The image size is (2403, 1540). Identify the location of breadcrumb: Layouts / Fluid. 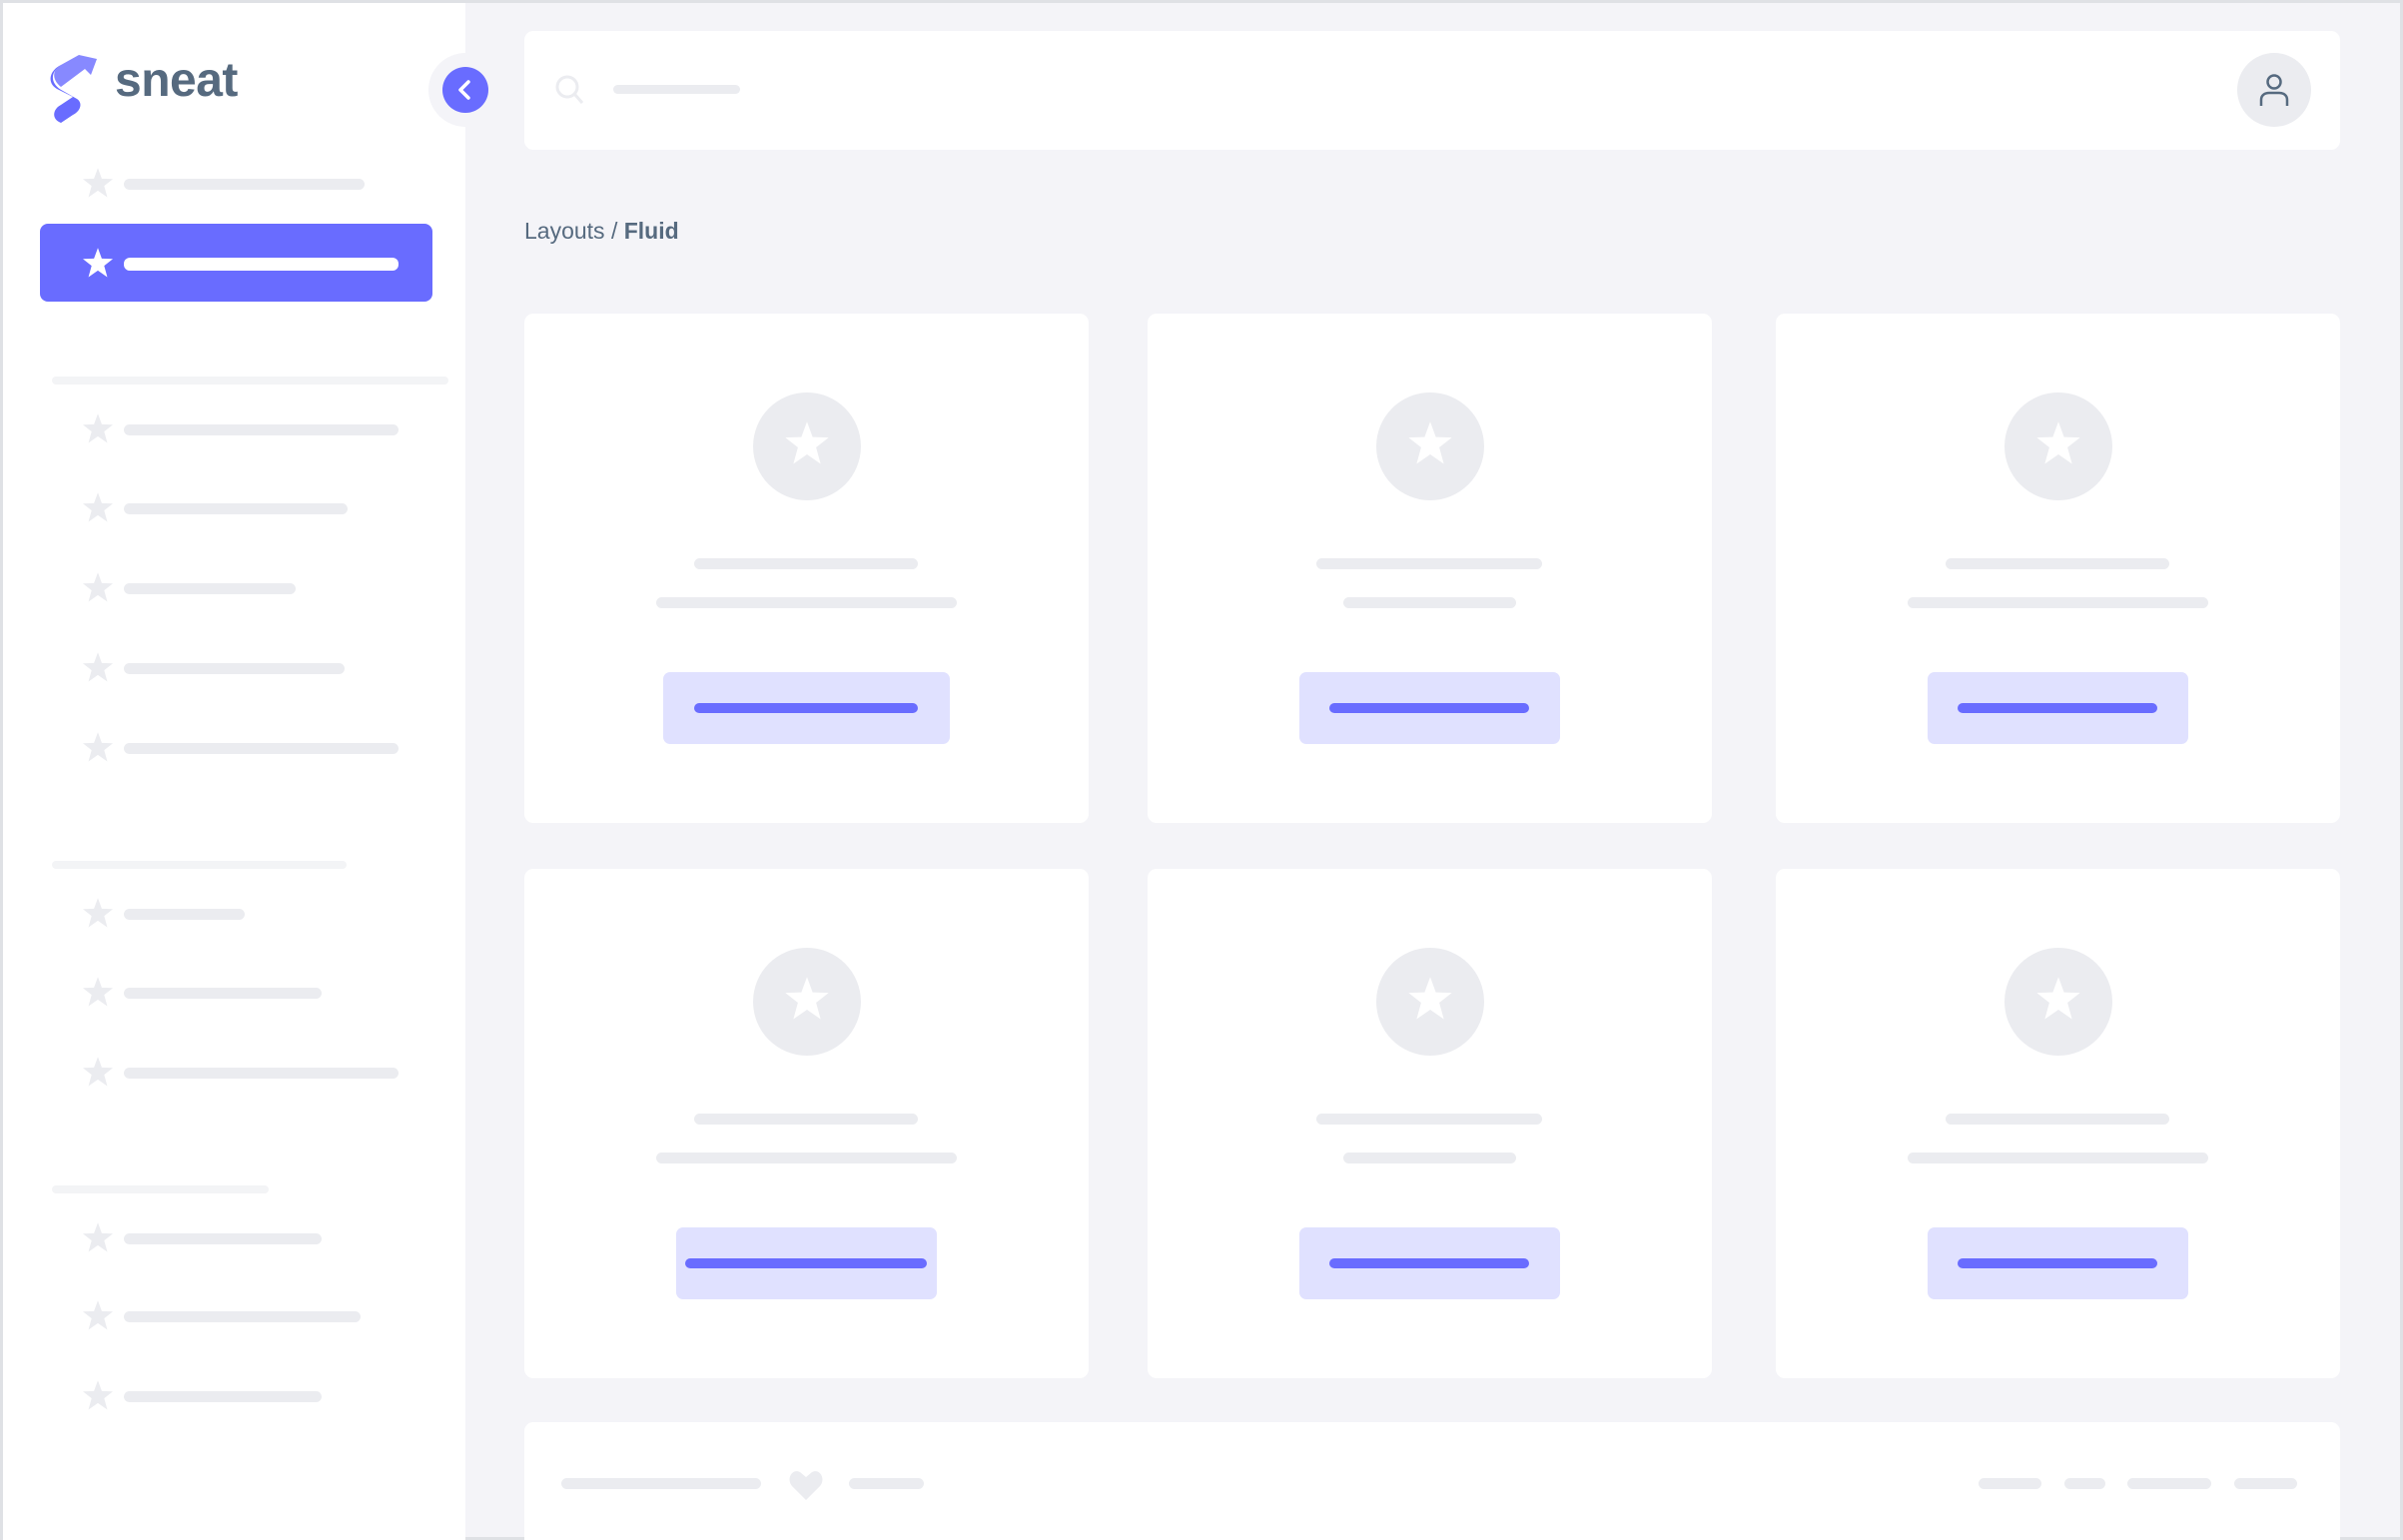
(601, 232).